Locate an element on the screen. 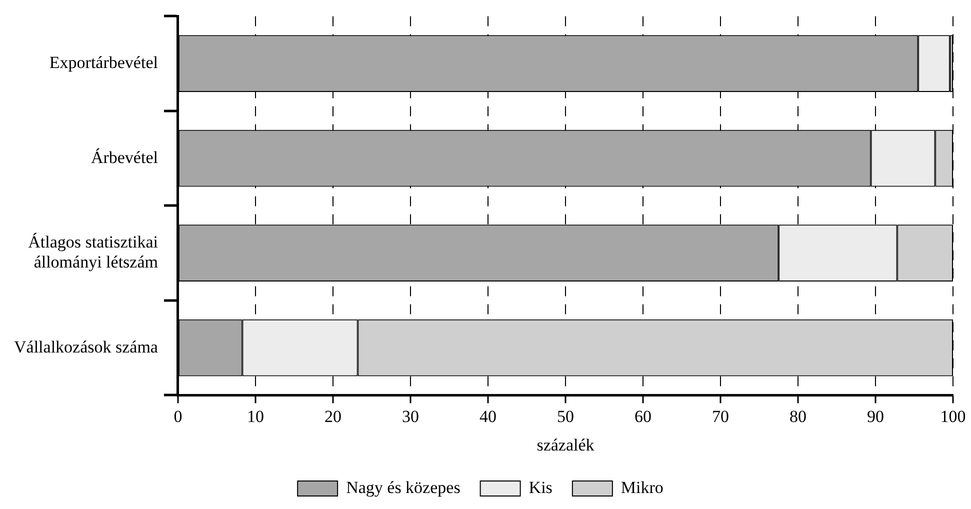  legend-label: Kis is located at coordinates (540, 487).